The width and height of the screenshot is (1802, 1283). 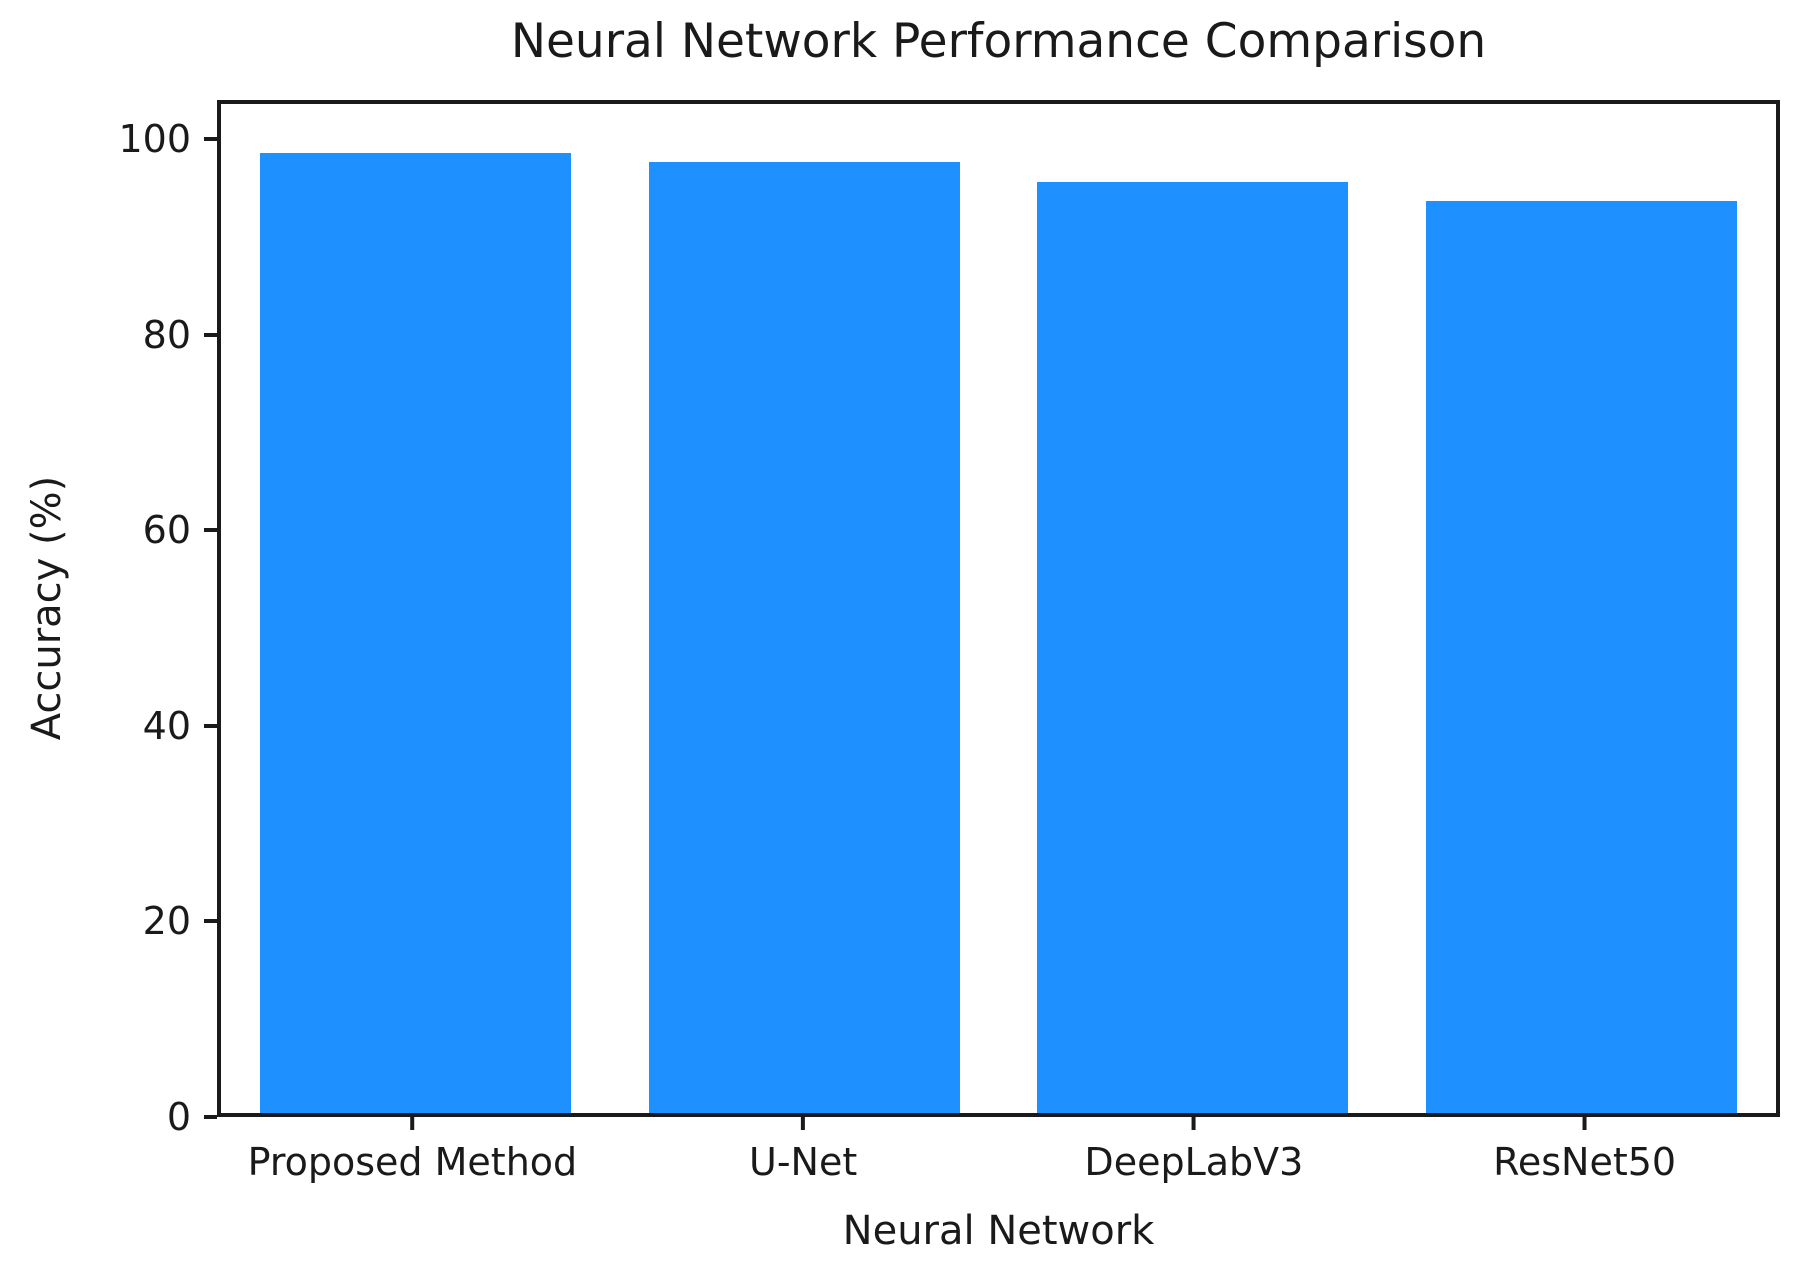 What do you see at coordinates (803, 1162) in the screenshot?
I see `x-tick-label: U-Net` at bounding box center [803, 1162].